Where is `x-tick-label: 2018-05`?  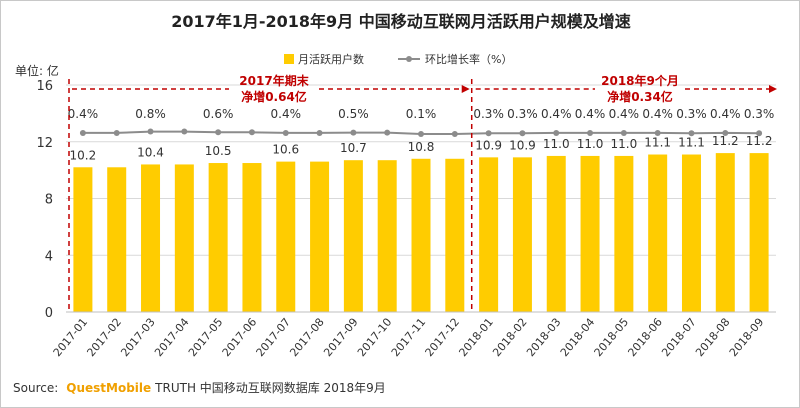 x-tick-label: 2018-05 is located at coordinates (612, 338).